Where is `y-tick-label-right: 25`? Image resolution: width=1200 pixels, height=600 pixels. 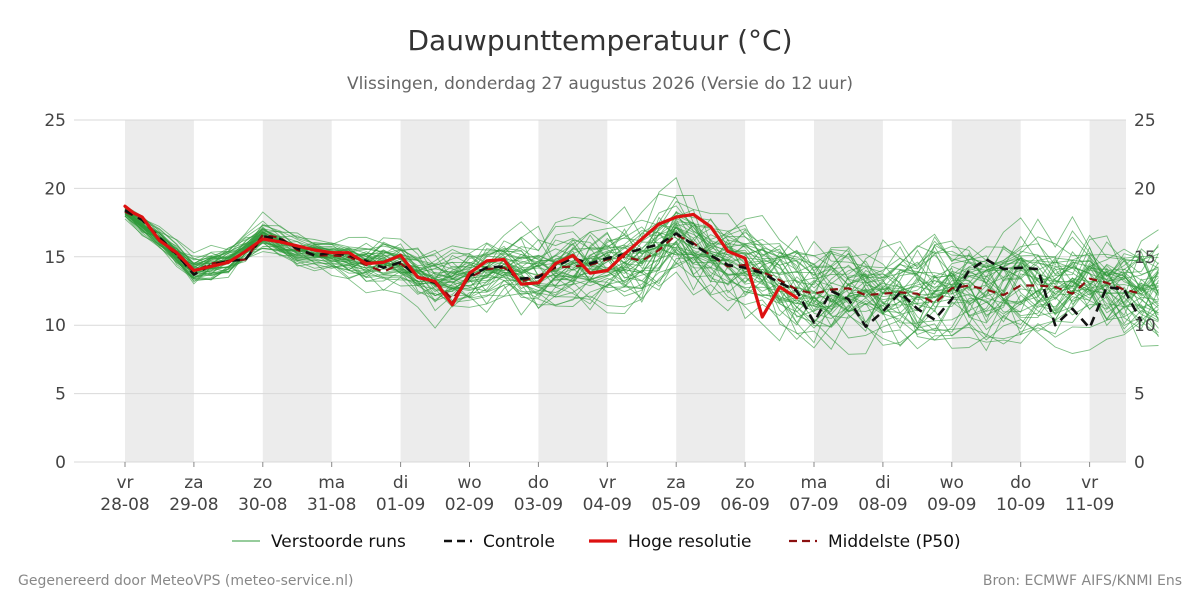
y-tick-label-right: 25 is located at coordinates (1145, 121).